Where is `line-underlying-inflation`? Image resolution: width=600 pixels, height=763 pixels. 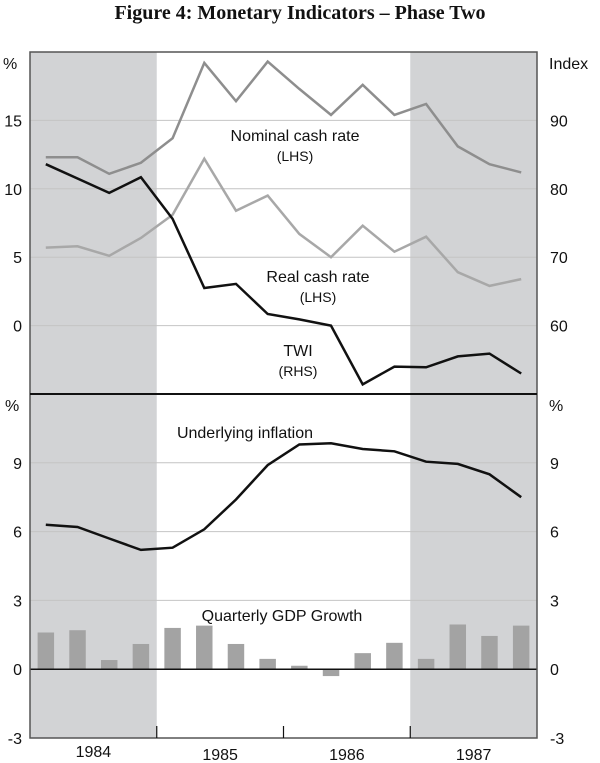 line-underlying-inflation is located at coordinates (283, 497).